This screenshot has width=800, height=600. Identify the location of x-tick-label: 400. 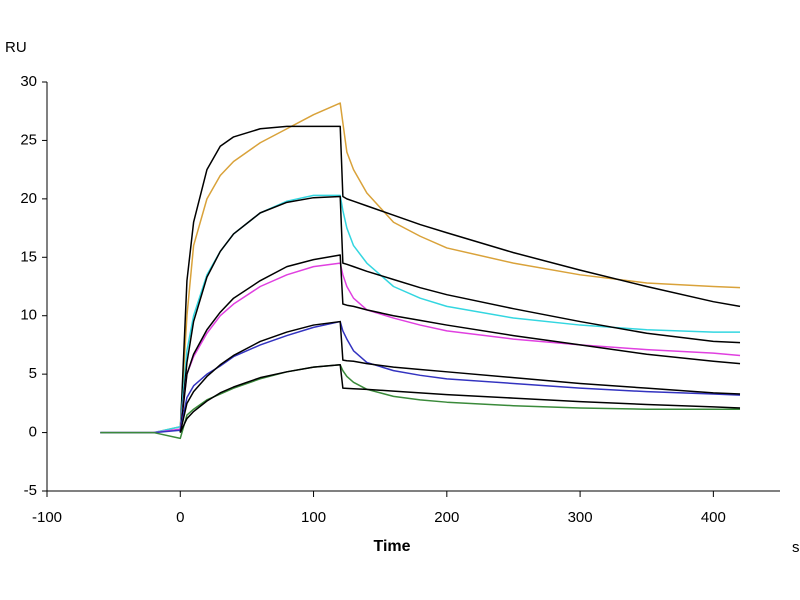
(713, 517).